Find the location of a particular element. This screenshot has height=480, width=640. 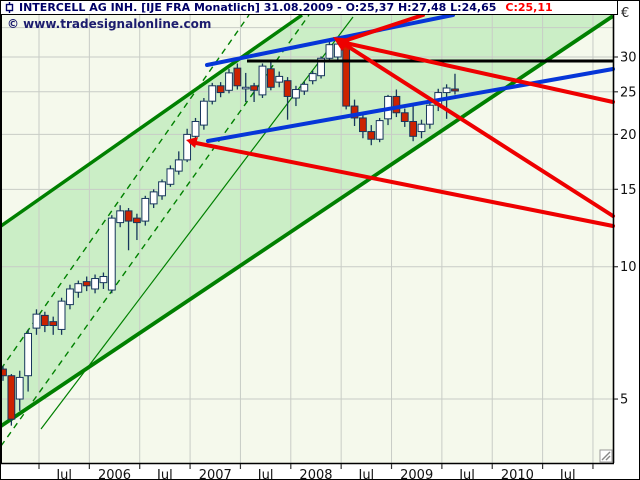

svg-text: 15 is located at coordinates (628, 190).